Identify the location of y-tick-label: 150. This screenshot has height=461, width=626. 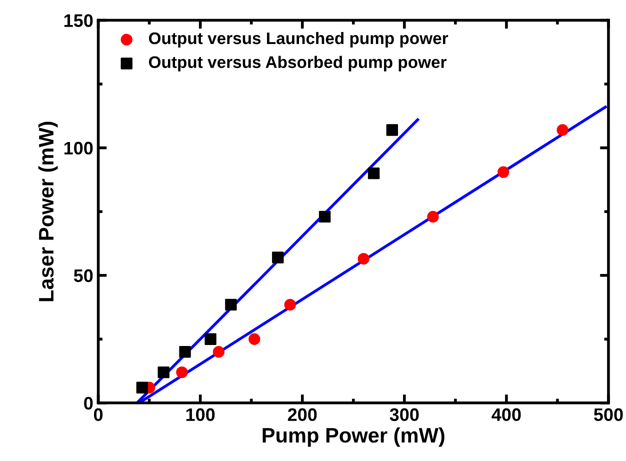
(78, 21).